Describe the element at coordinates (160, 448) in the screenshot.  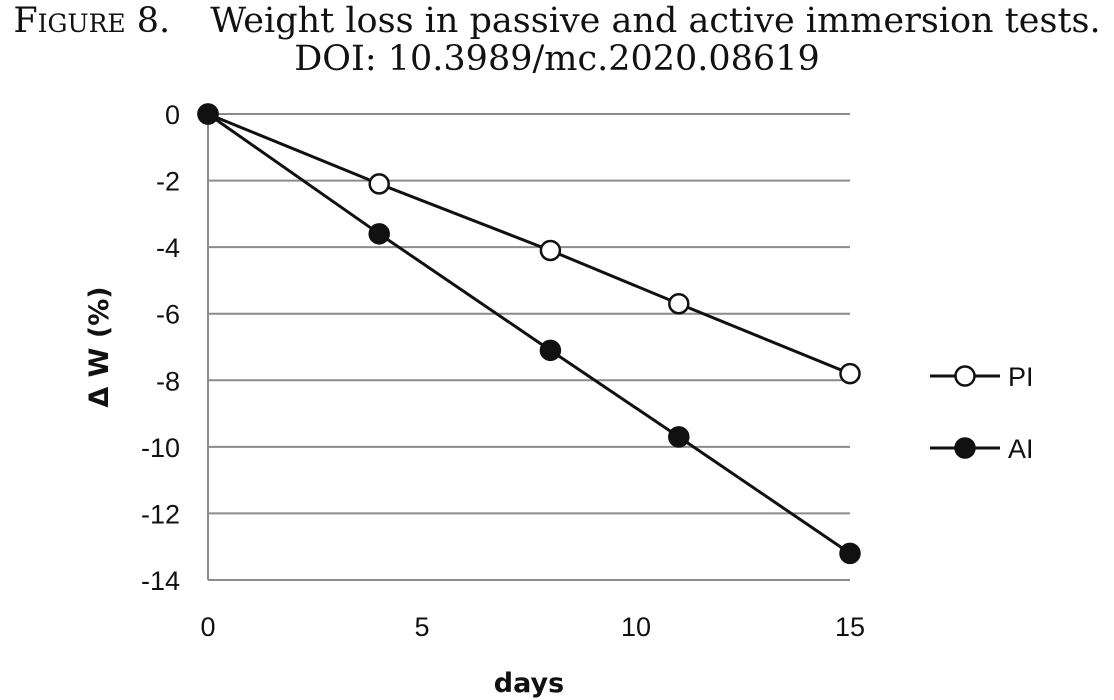
I see `y-tick-label: -10` at that location.